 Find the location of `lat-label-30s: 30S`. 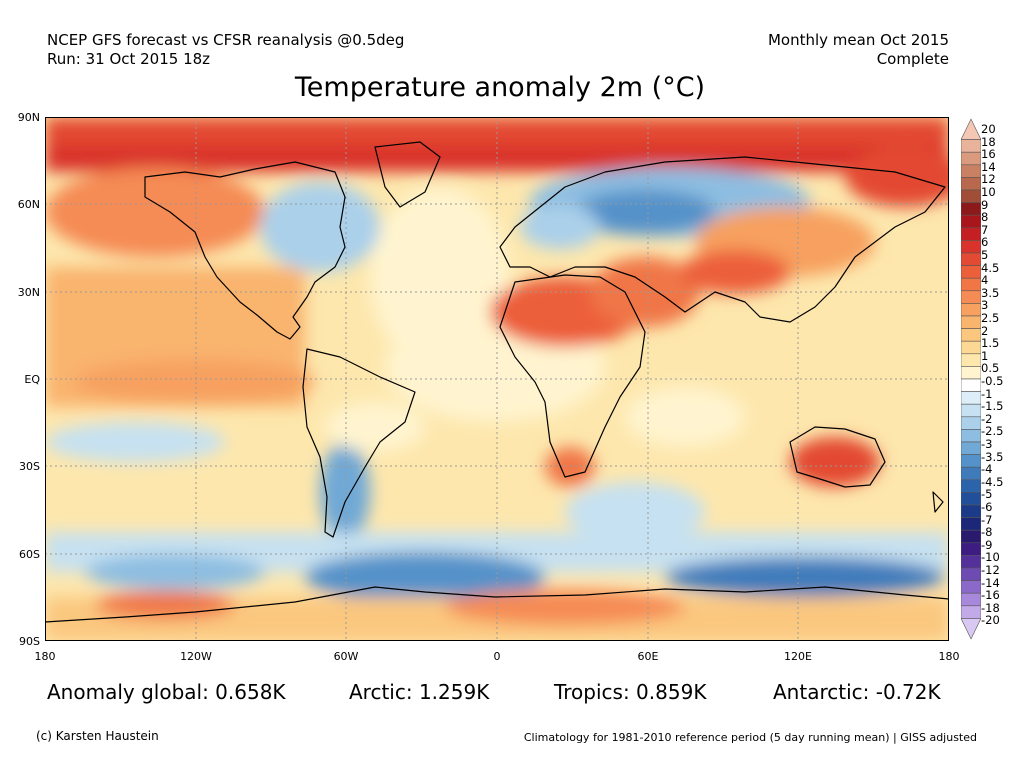

lat-label-30s: 30S is located at coordinates (29, 466).